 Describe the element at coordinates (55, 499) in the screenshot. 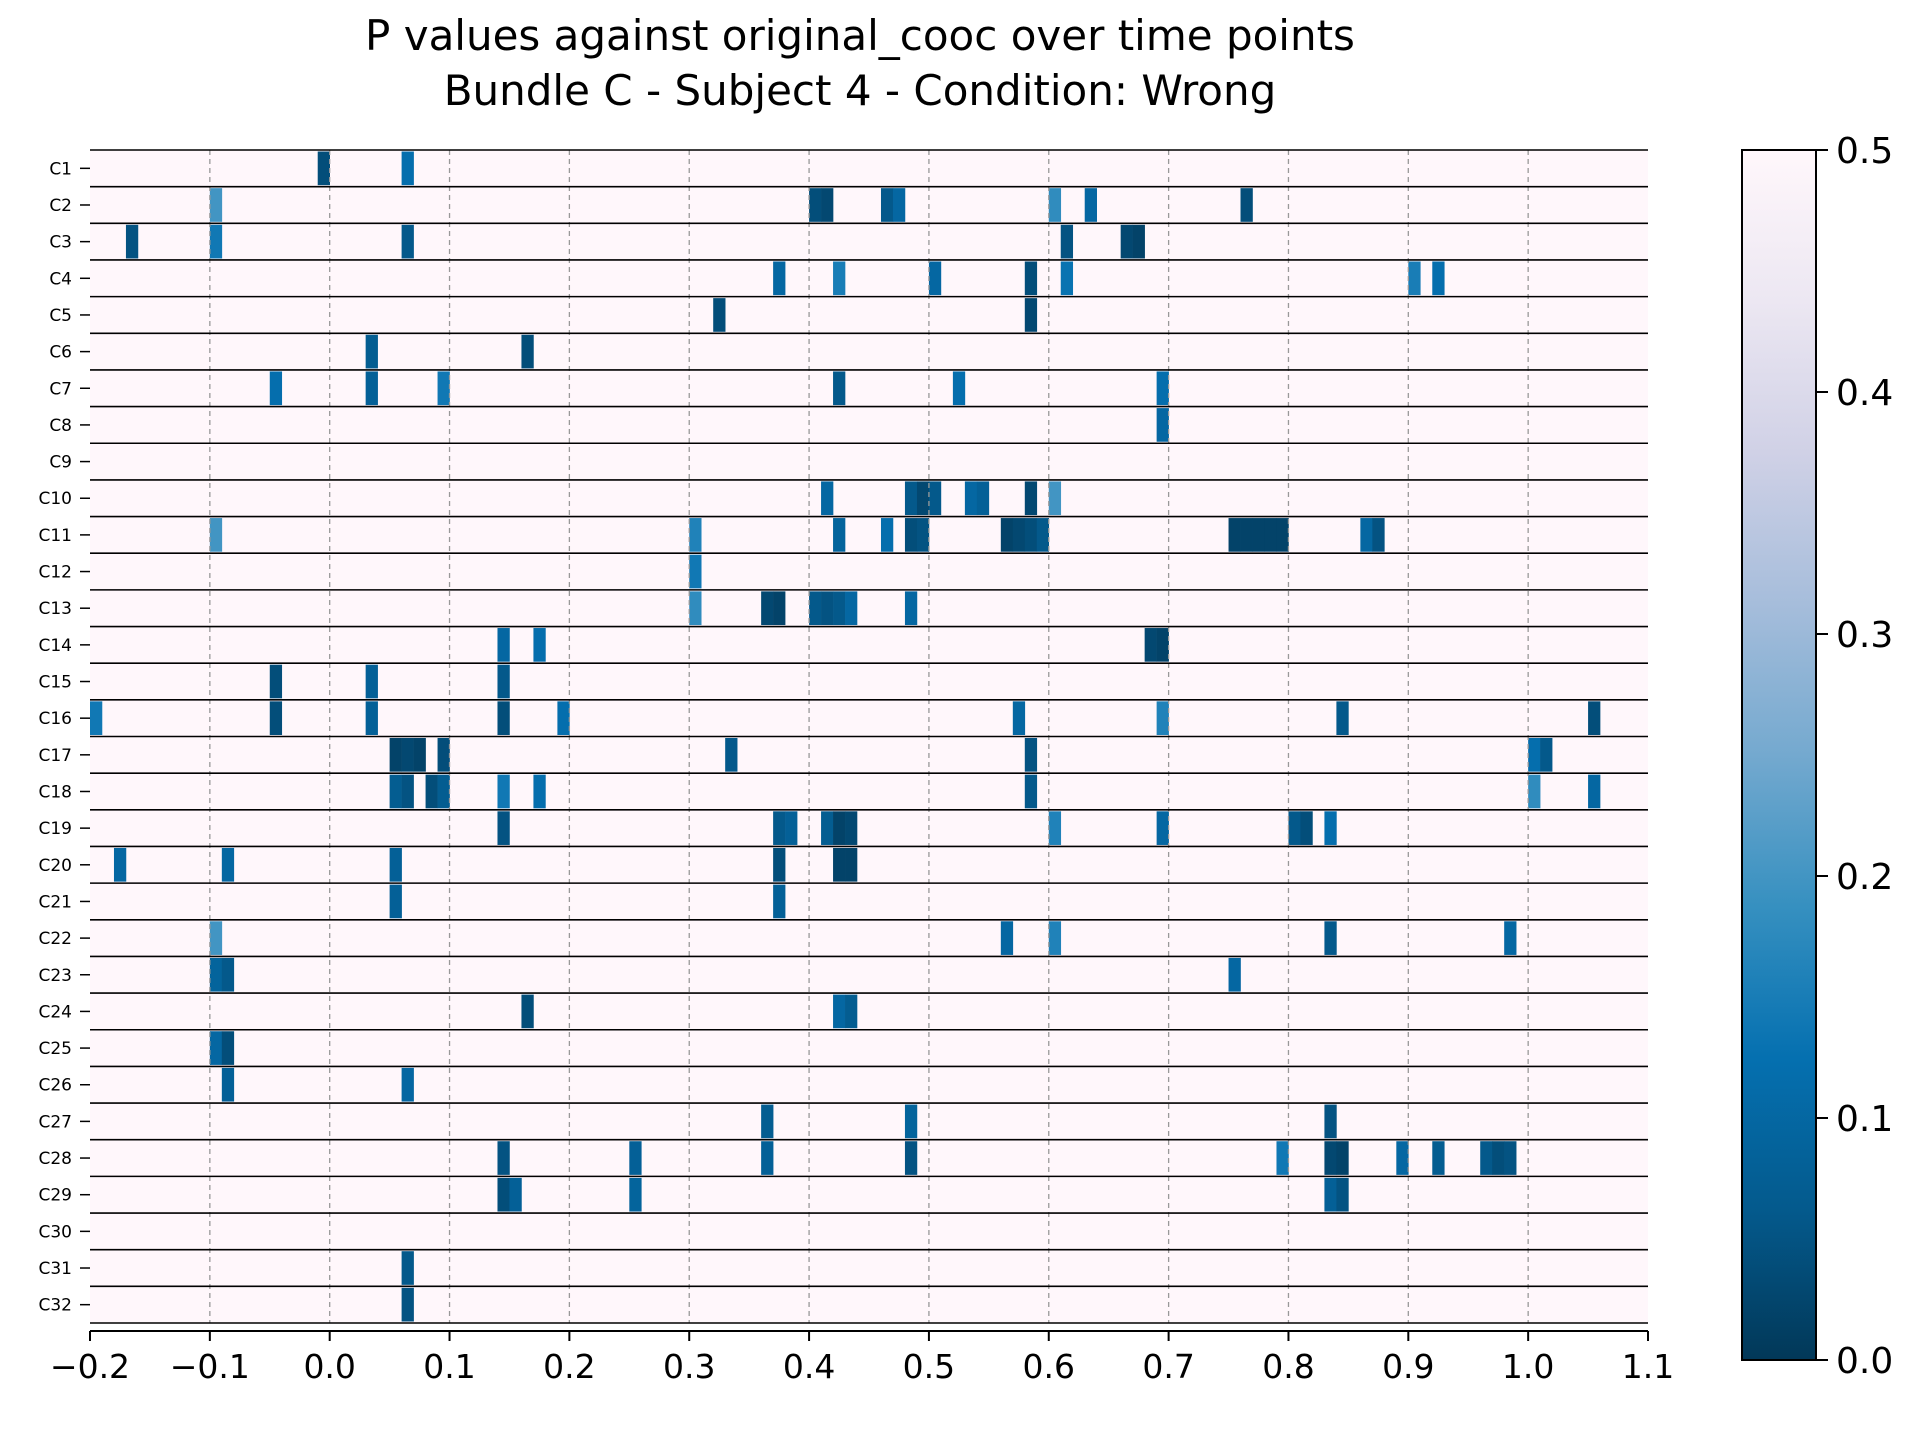

I see `y-tick-label: C10` at that location.